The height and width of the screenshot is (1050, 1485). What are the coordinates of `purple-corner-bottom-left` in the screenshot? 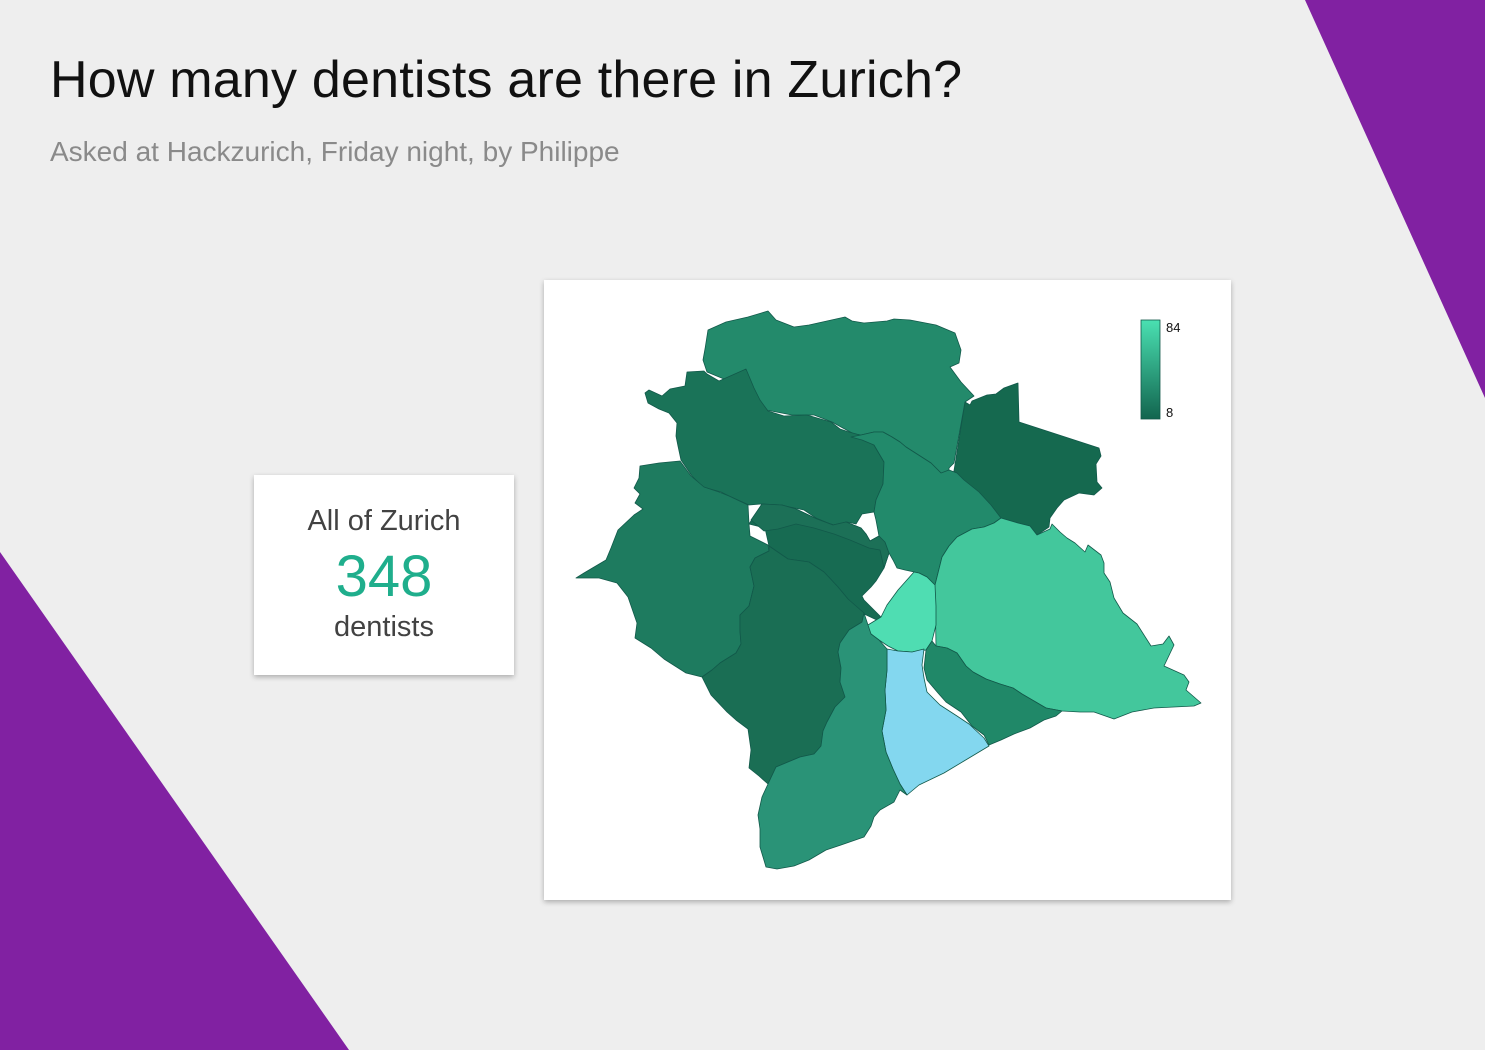 It's located at (174, 801).